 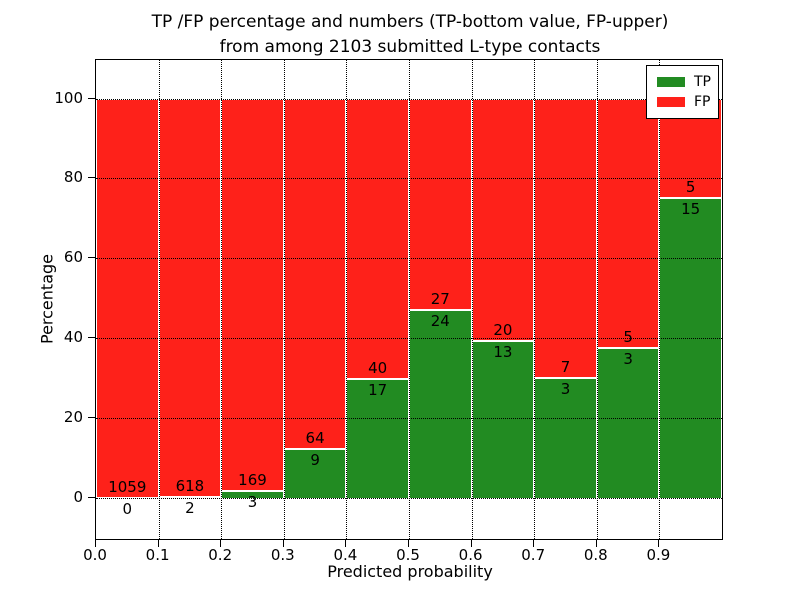 What do you see at coordinates (73, 417) in the screenshot?
I see `y-tick-label: 20` at bounding box center [73, 417].